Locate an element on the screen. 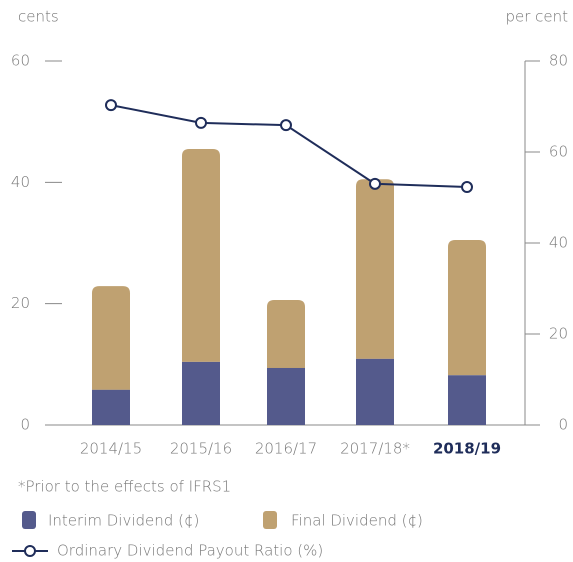 The image size is (573, 562). legend-label: Interim Dividend (¢) is located at coordinates (123, 521).